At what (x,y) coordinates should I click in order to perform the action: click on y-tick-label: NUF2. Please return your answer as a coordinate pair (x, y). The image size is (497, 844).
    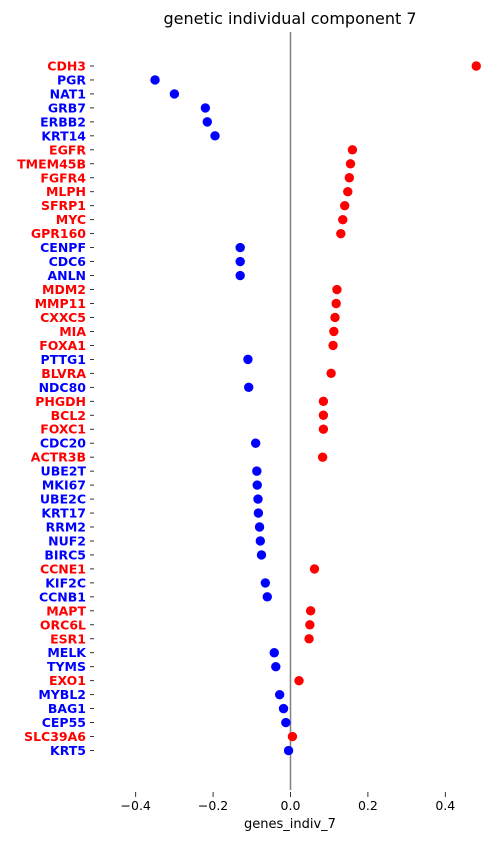
    Looking at the image, I should click on (67, 540).